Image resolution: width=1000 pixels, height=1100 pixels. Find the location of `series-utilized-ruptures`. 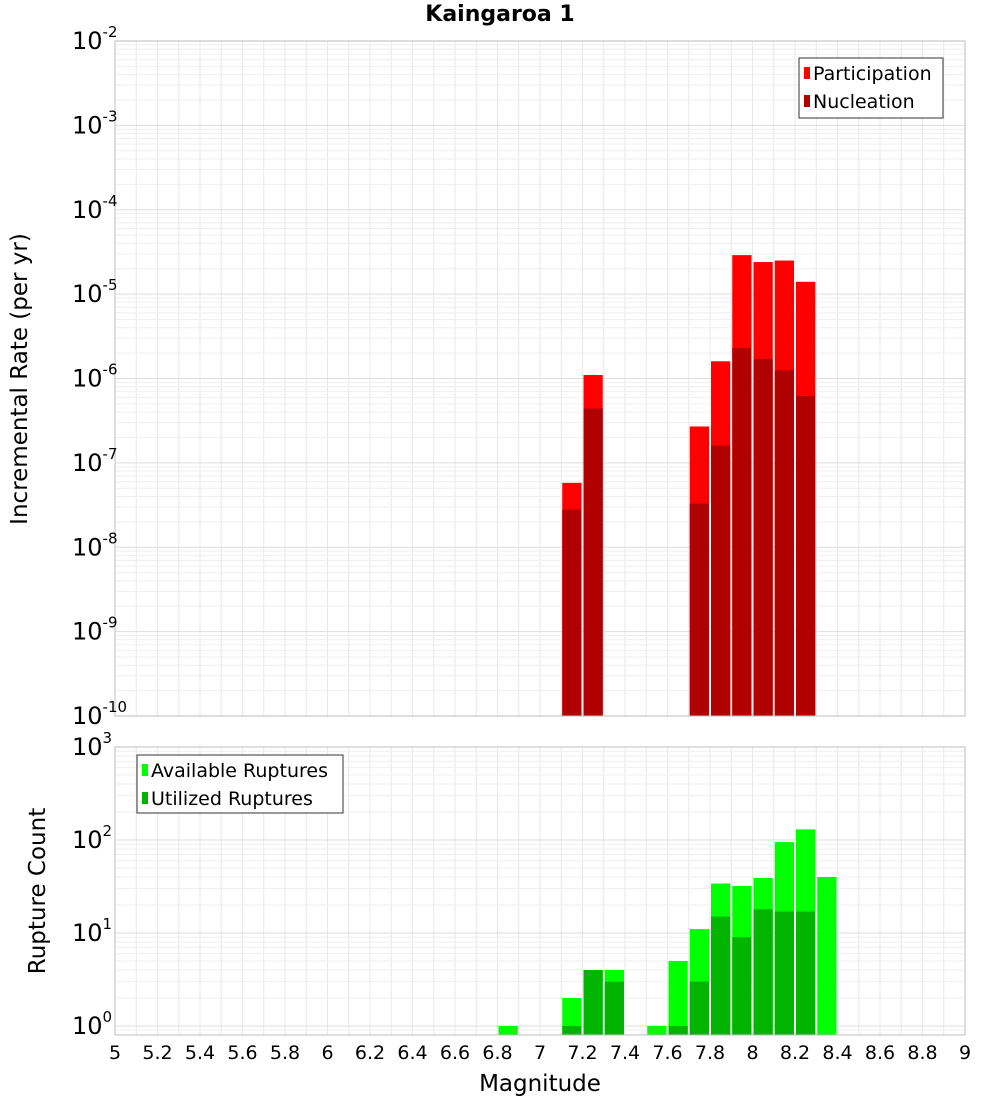

series-utilized-ruptures is located at coordinates (689, 972).